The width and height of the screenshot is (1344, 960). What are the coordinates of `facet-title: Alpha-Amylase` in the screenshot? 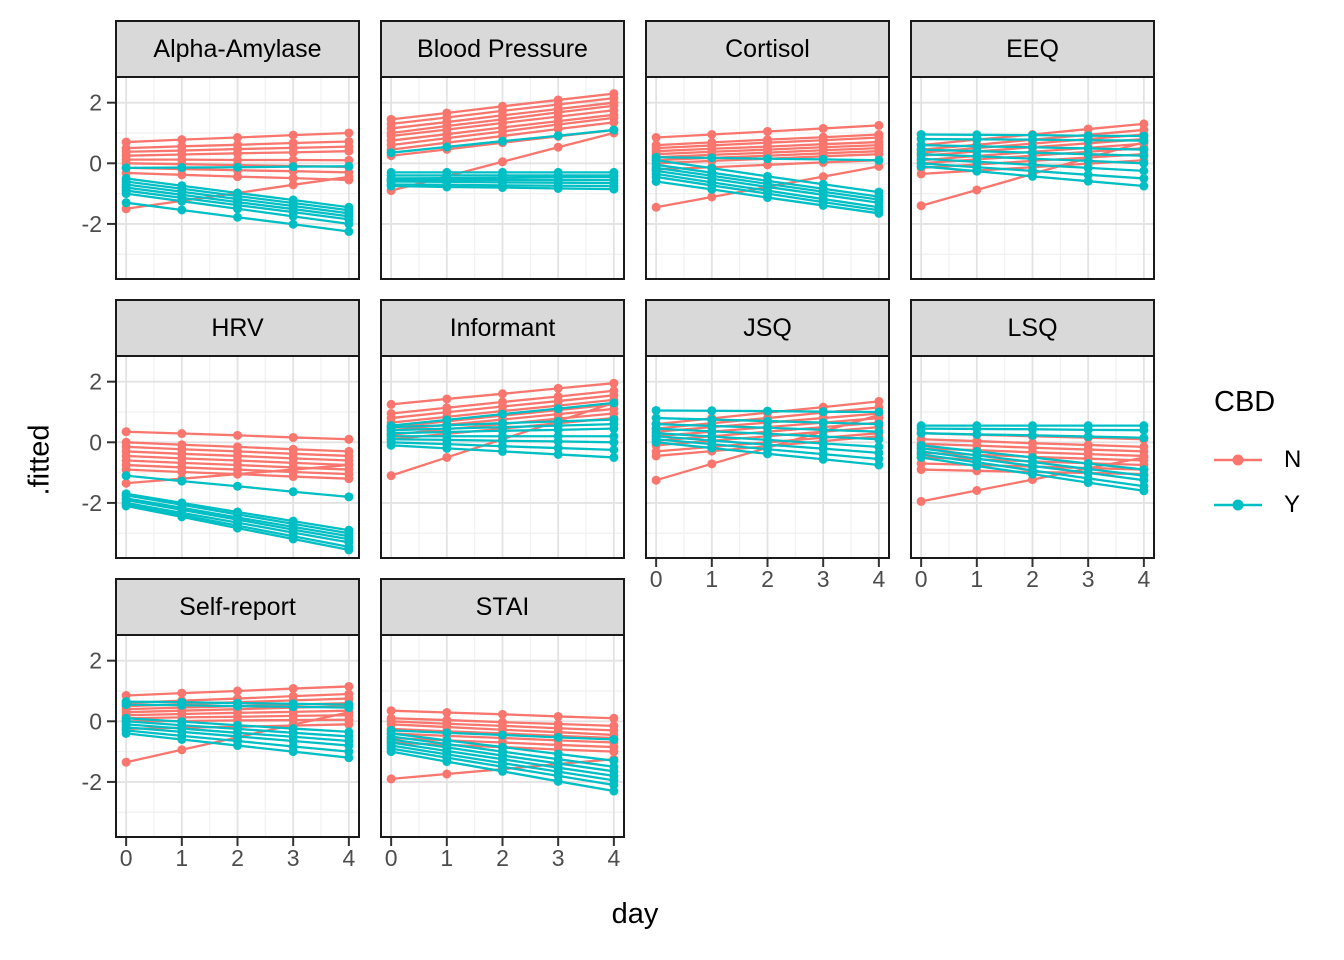 It's located at (237, 48).